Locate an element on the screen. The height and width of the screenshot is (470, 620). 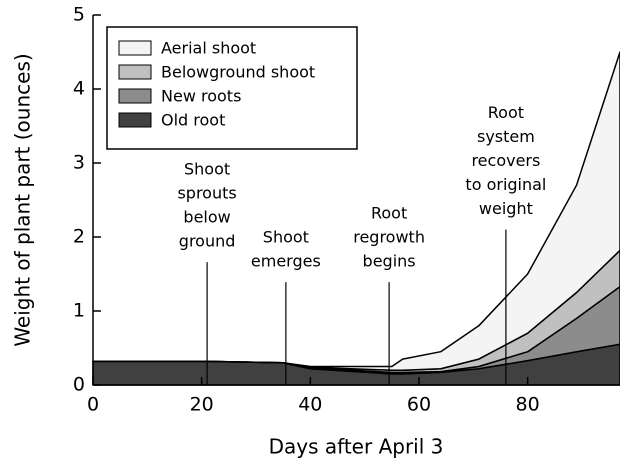
annotation-text: begins is located at coordinates (389, 261).